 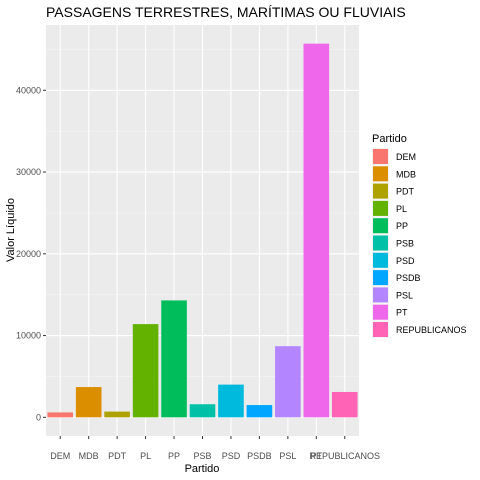 I want to click on y-tick-label: 20000, so click(x=28, y=254).